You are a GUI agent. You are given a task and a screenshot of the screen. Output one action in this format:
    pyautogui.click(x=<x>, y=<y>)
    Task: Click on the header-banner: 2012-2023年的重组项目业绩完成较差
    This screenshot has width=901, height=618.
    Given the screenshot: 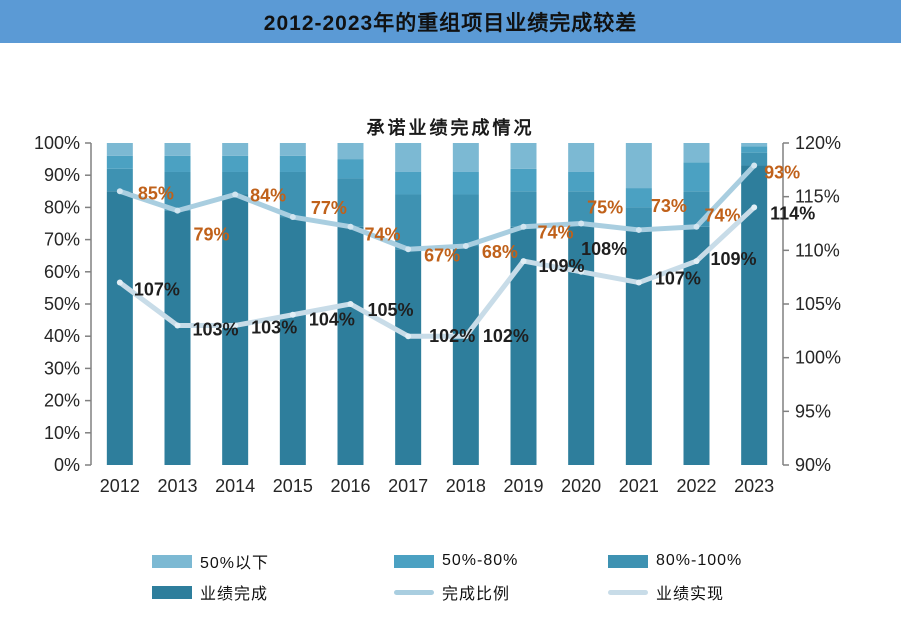 What is the action you would take?
    pyautogui.click(x=450, y=21)
    